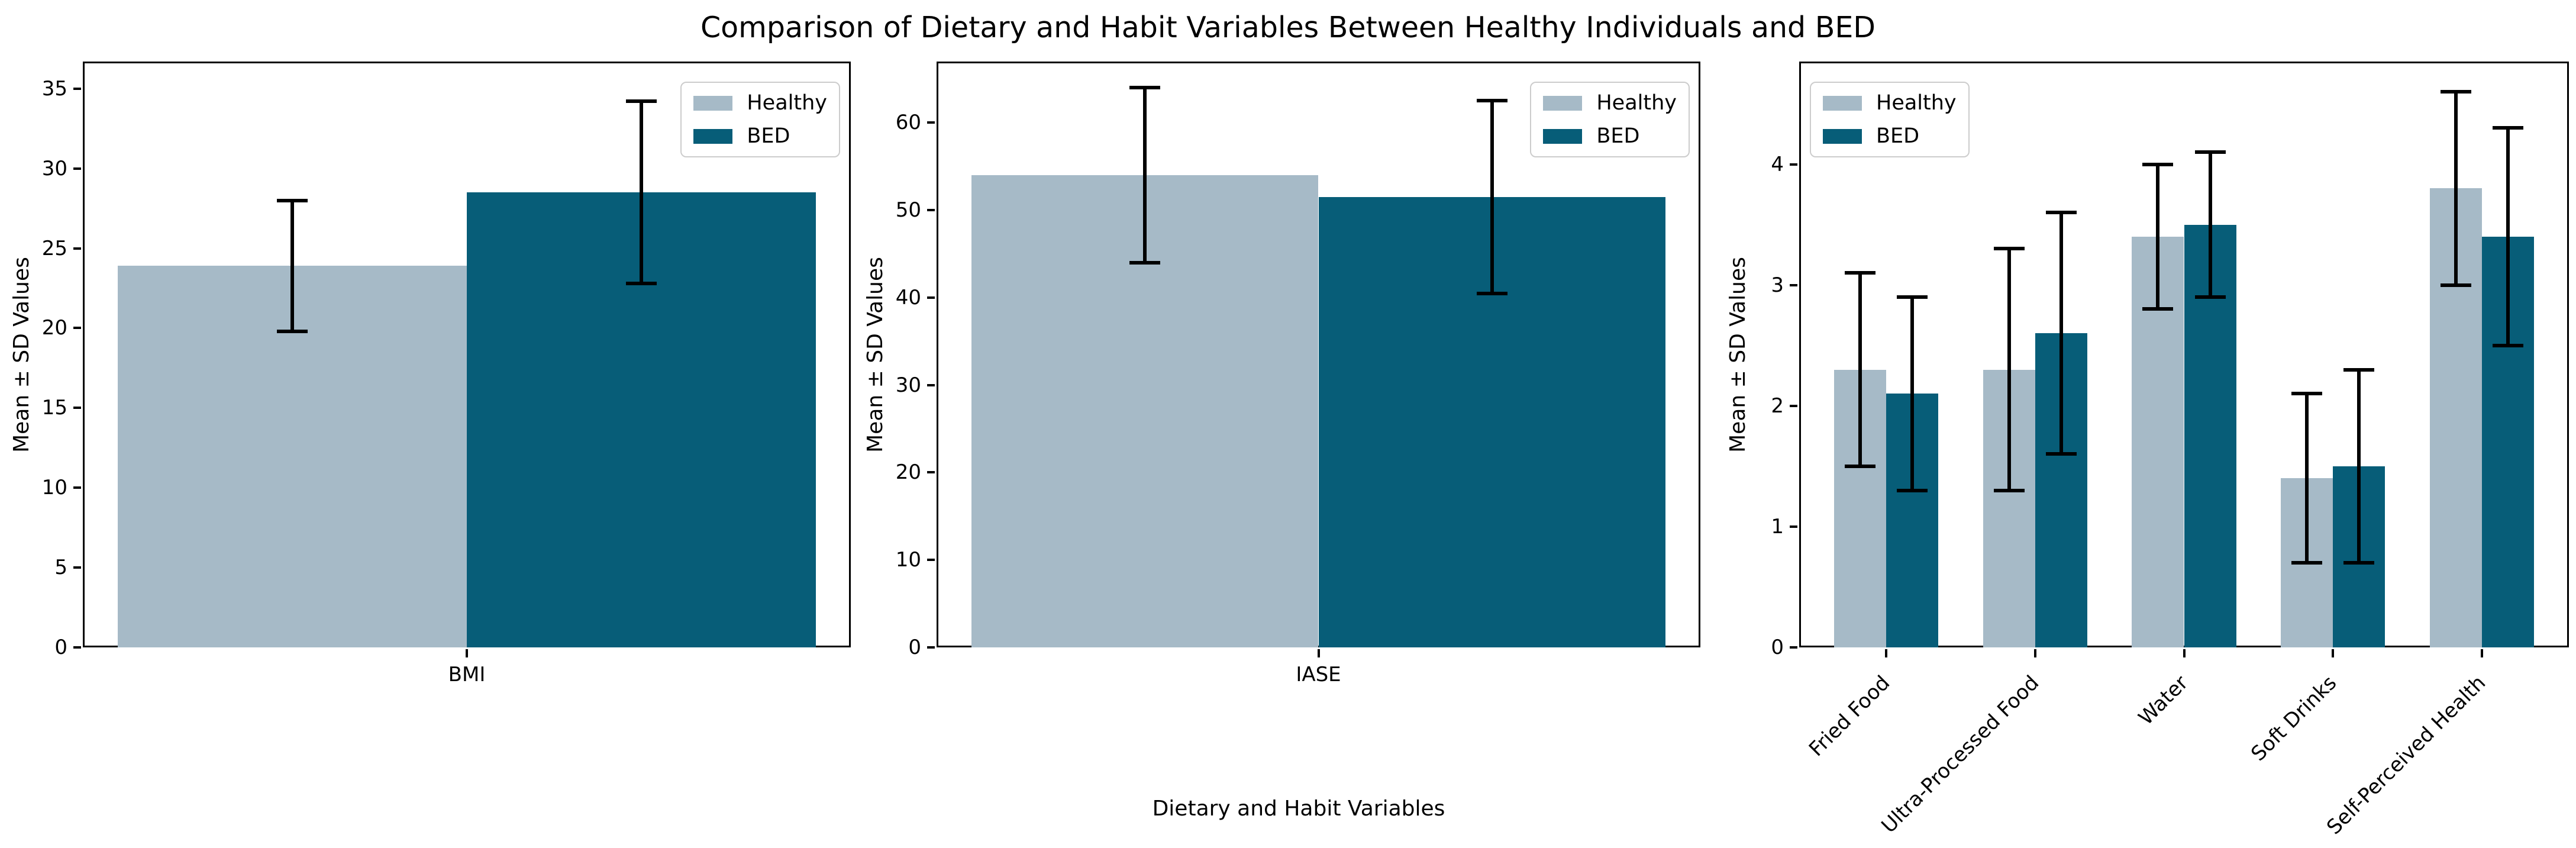 Image resolution: width=2576 pixels, height=848 pixels. Describe the element at coordinates (908, 297) in the screenshot. I see `y-tick-label: 40` at that location.